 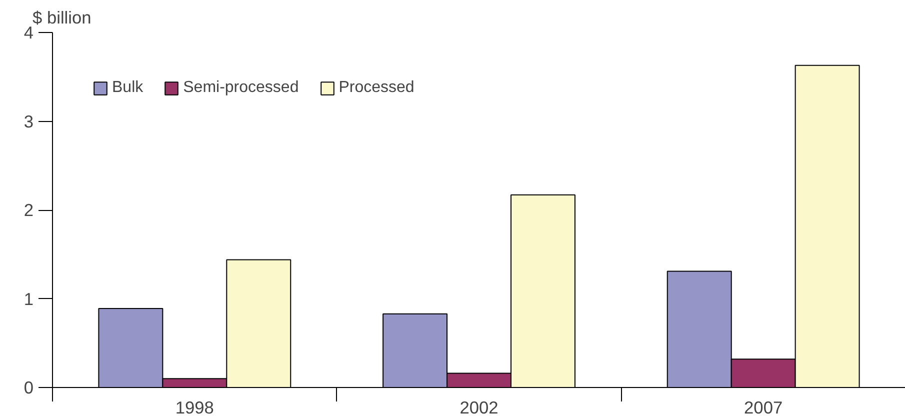 What do you see at coordinates (29, 388) in the screenshot?
I see `y-tick-label: 0` at bounding box center [29, 388].